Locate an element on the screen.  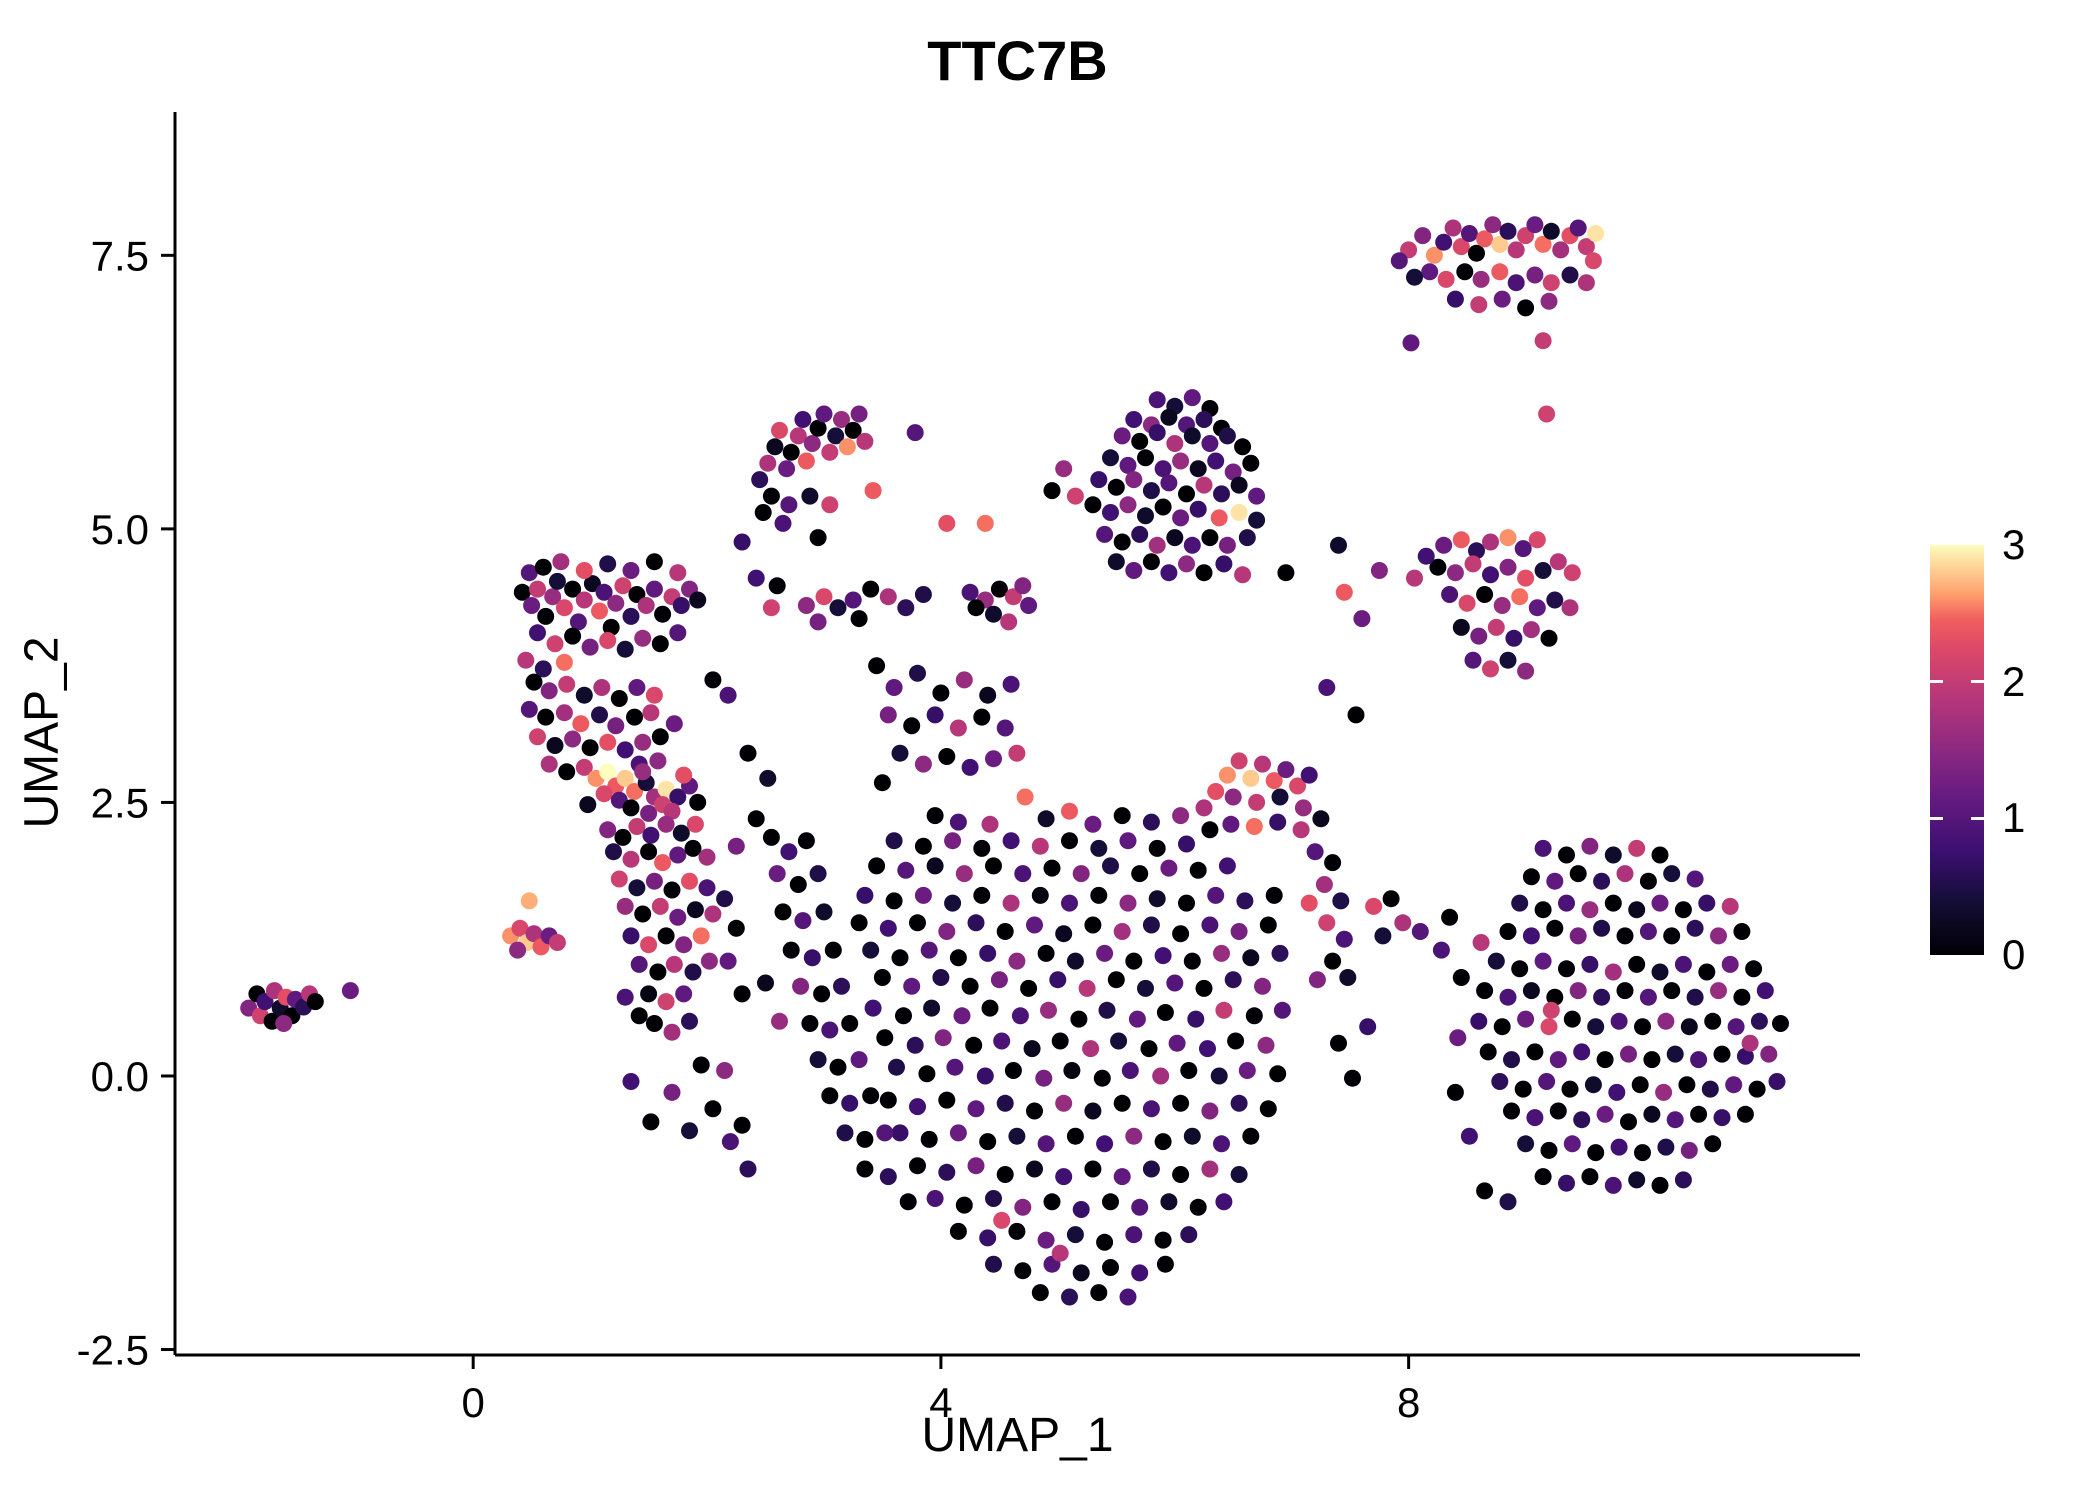
y-axis-title: UMAP_2 is located at coordinates (42, 732).